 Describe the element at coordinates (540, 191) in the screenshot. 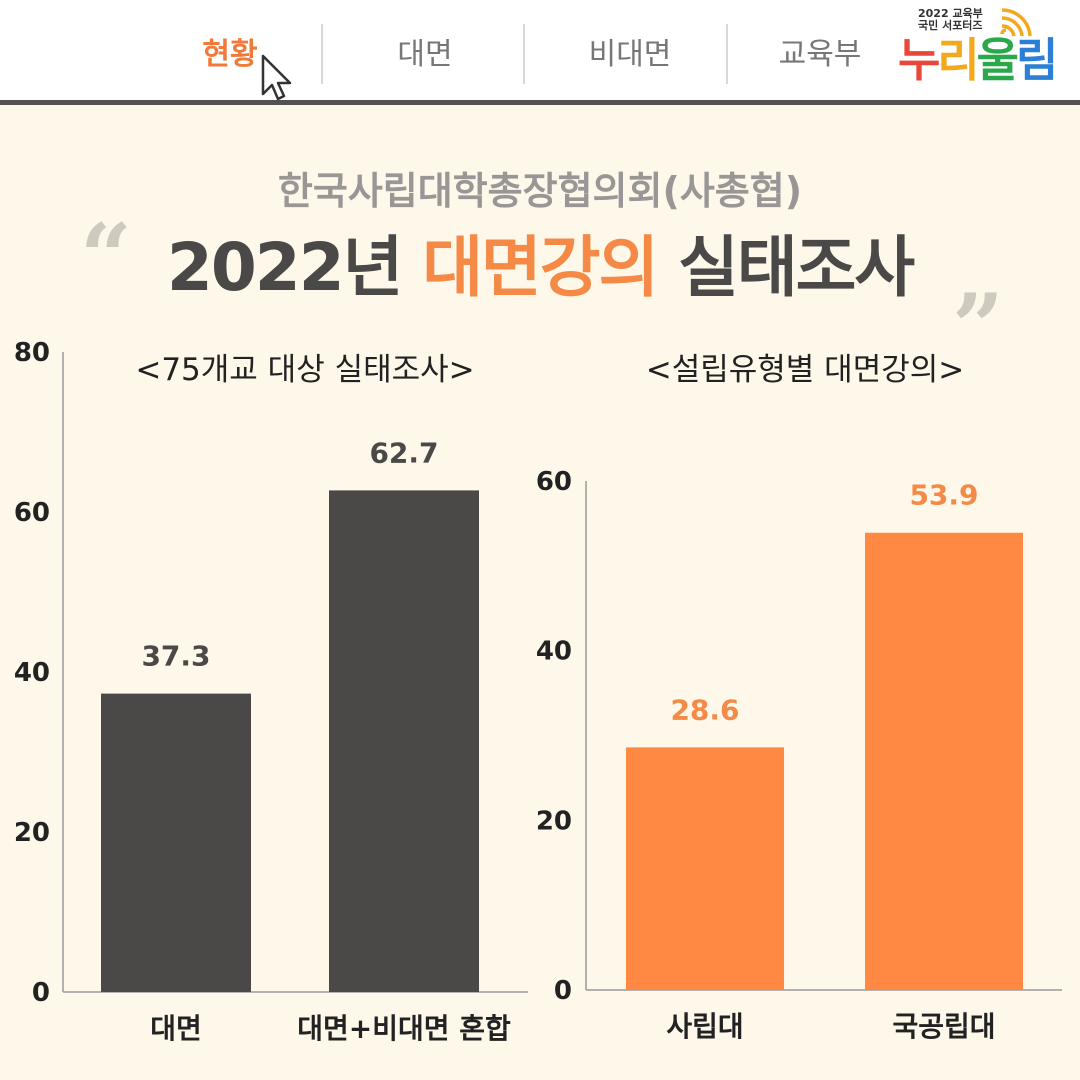

I see `page-subtitle: 한국사립대학총장협의회(사총협)` at that location.